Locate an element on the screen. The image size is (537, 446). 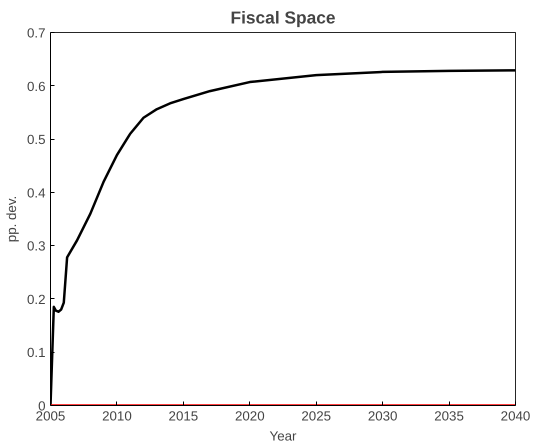
x-axis-title: Year is located at coordinates (284, 436).